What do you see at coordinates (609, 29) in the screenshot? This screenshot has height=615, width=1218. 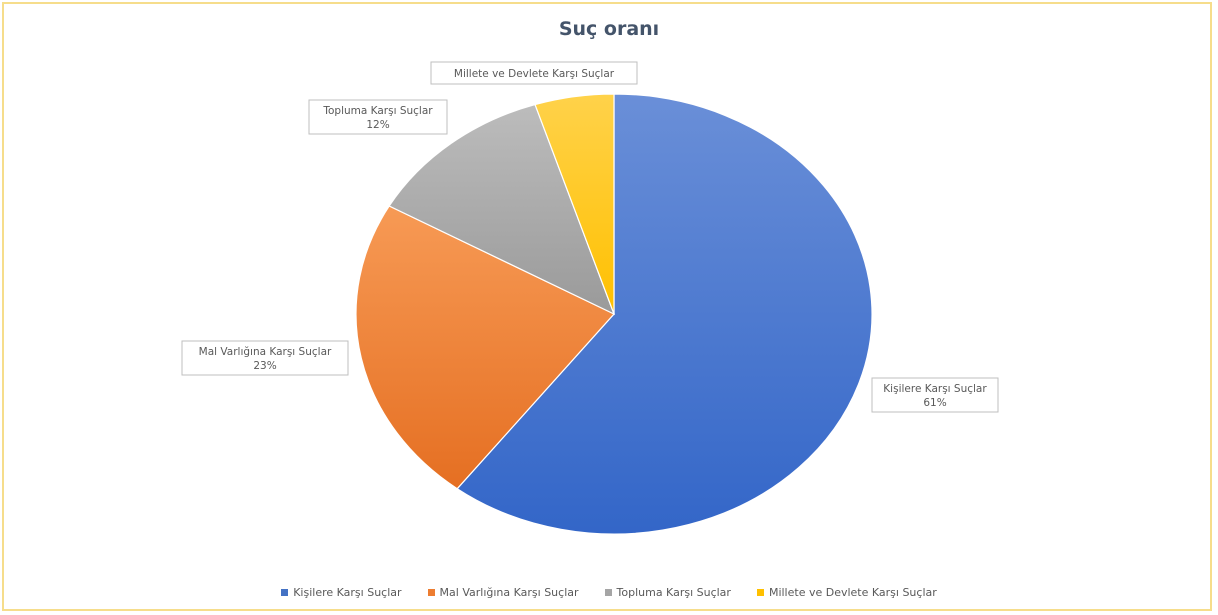 I see `chart-title: Suç oranı` at bounding box center [609, 29].